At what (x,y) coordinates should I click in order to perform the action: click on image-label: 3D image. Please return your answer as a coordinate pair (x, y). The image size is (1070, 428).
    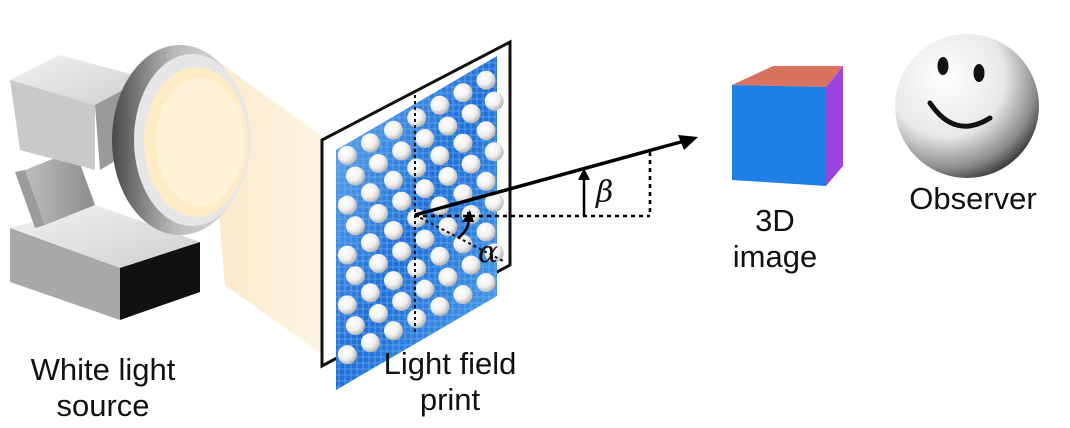
    Looking at the image, I should click on (775, 239).